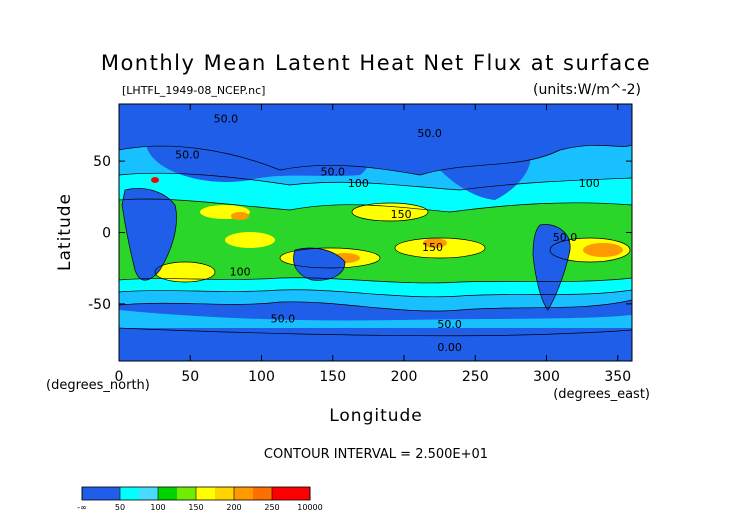 This screenshot has width=752, height=532. Describe the element at coordinates (99, 305) in the screenshot. I see `y-tick-label: -50` at that location.